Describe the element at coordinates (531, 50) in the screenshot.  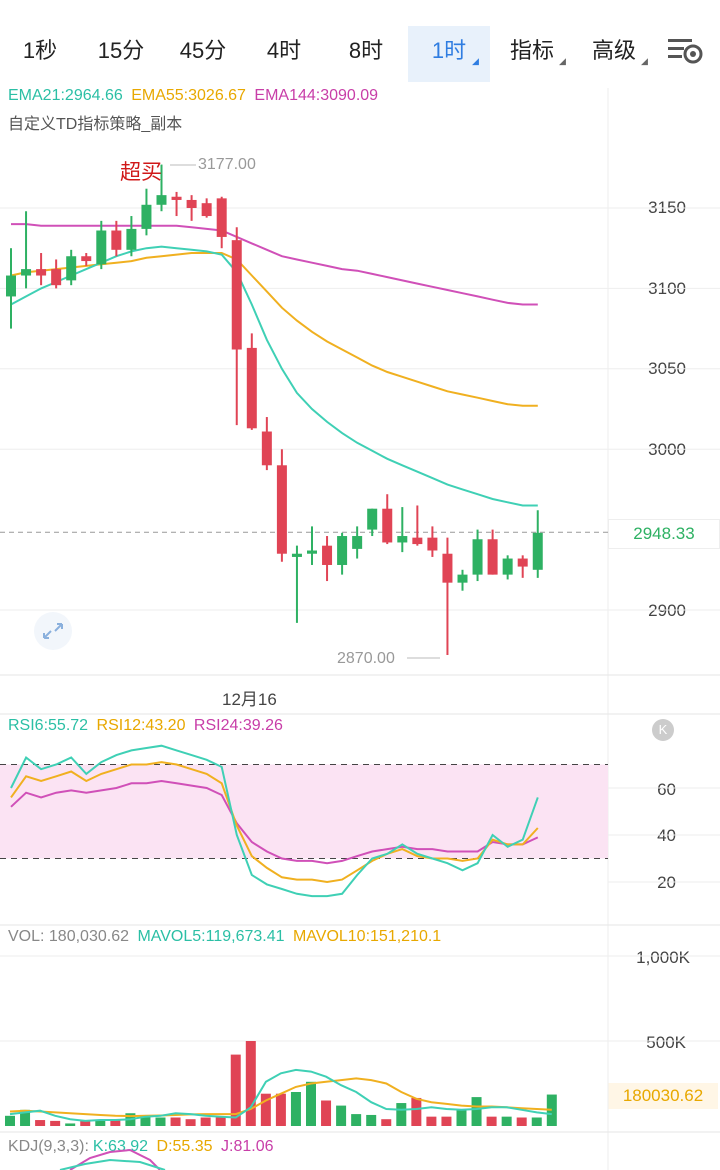
I see `indicators-menu: 指标` at that location.